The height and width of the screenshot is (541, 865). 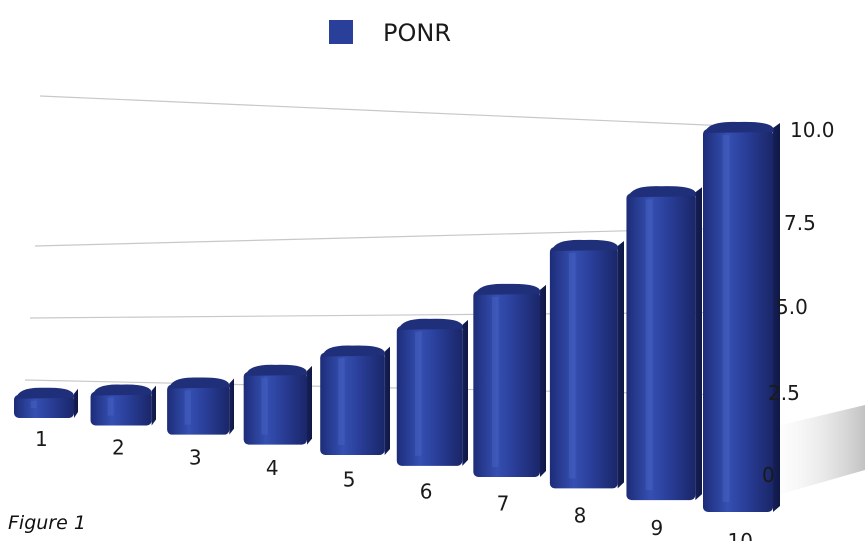 I want to click on legend-swatch-ponr, so click(x=341, y=32).